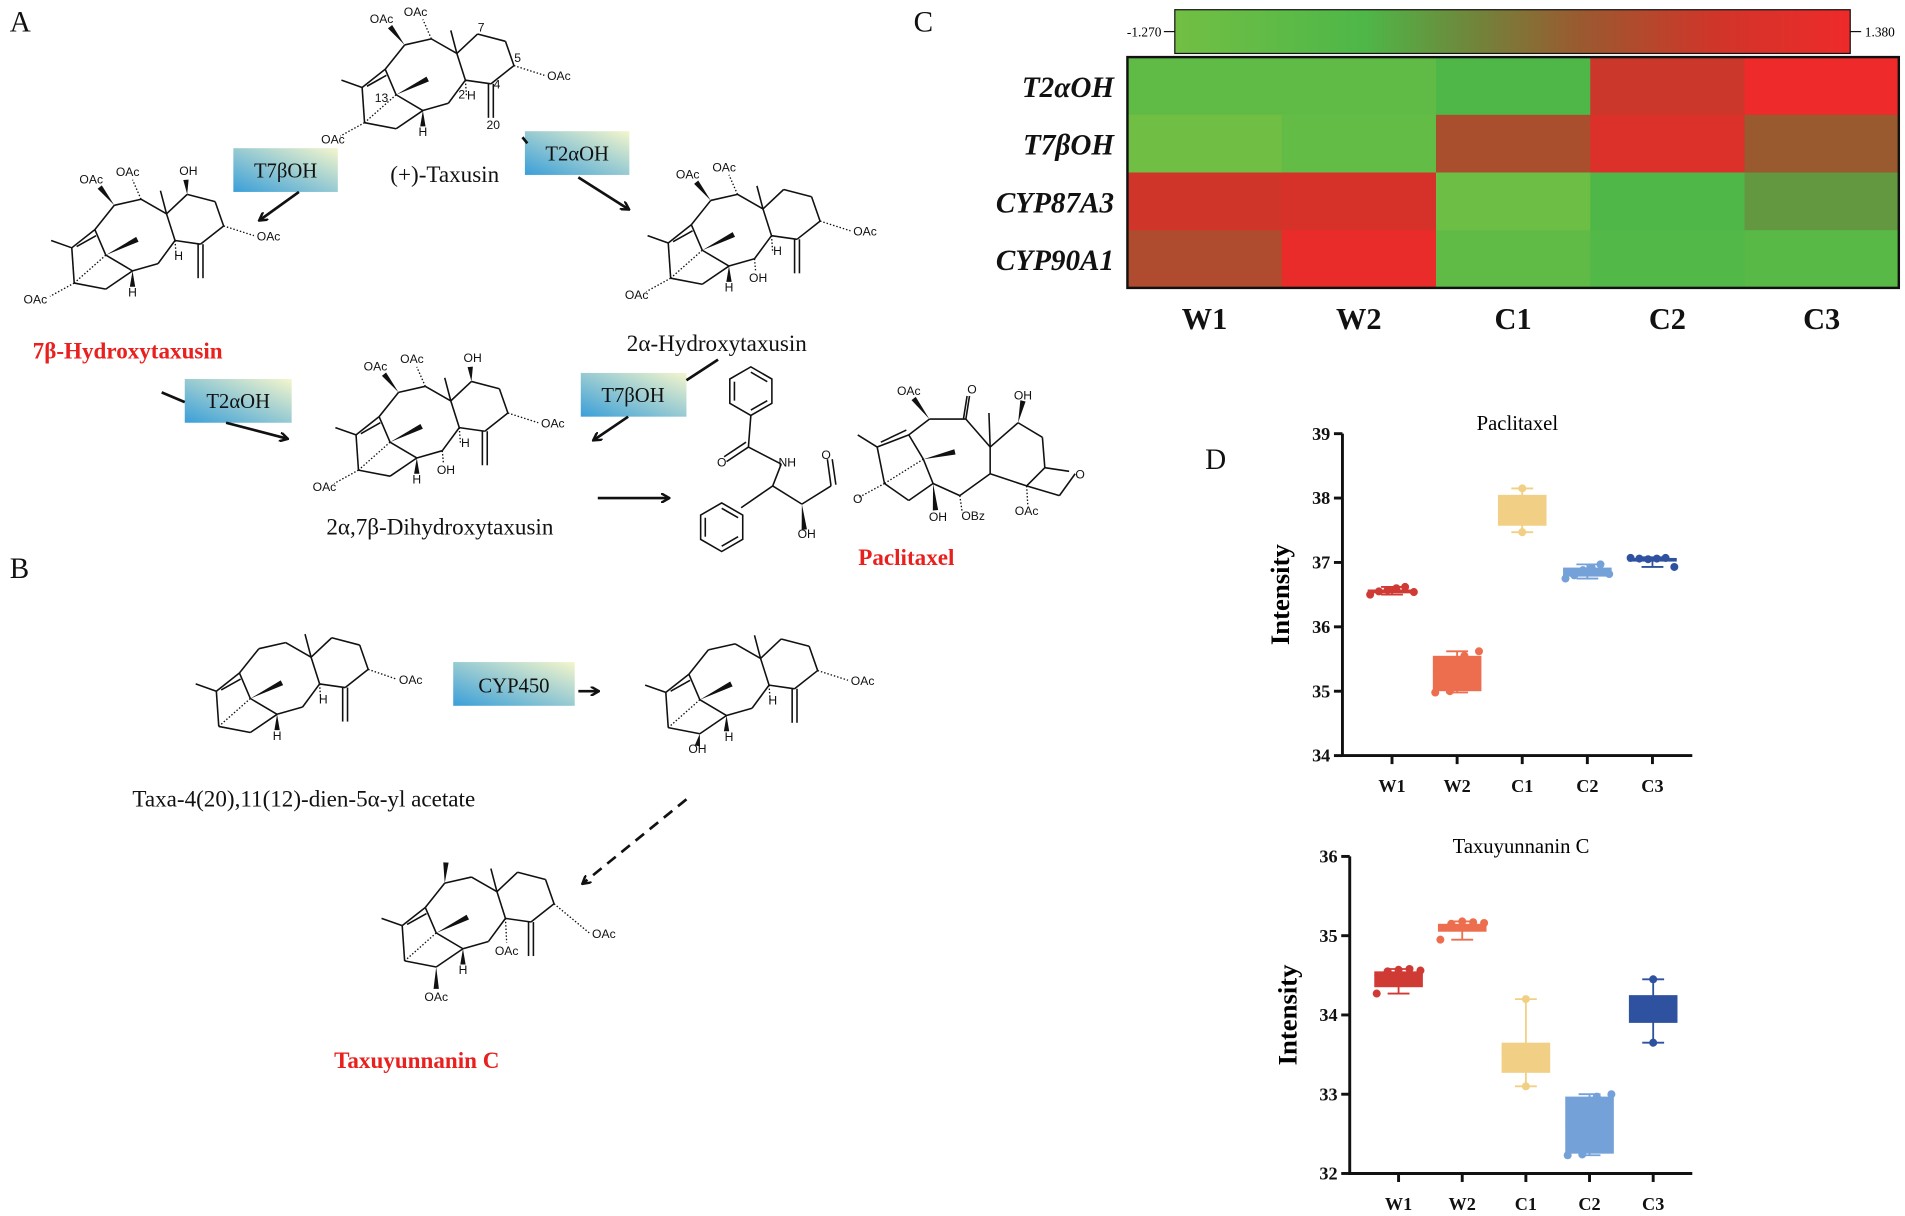 This screenshot has height=1216, width=1905. I want to click on y-tick-label: 35, so click(1321, 691).